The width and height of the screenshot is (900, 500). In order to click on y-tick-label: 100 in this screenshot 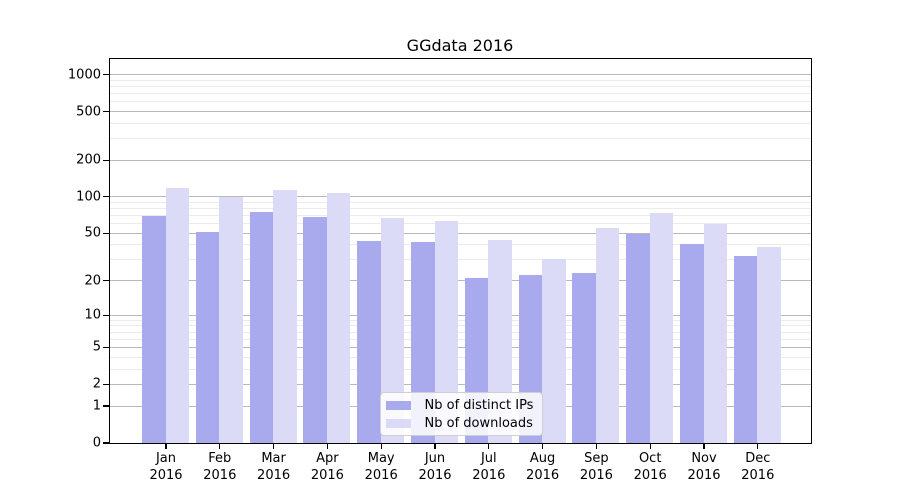, I will do `click(88, 197)`.